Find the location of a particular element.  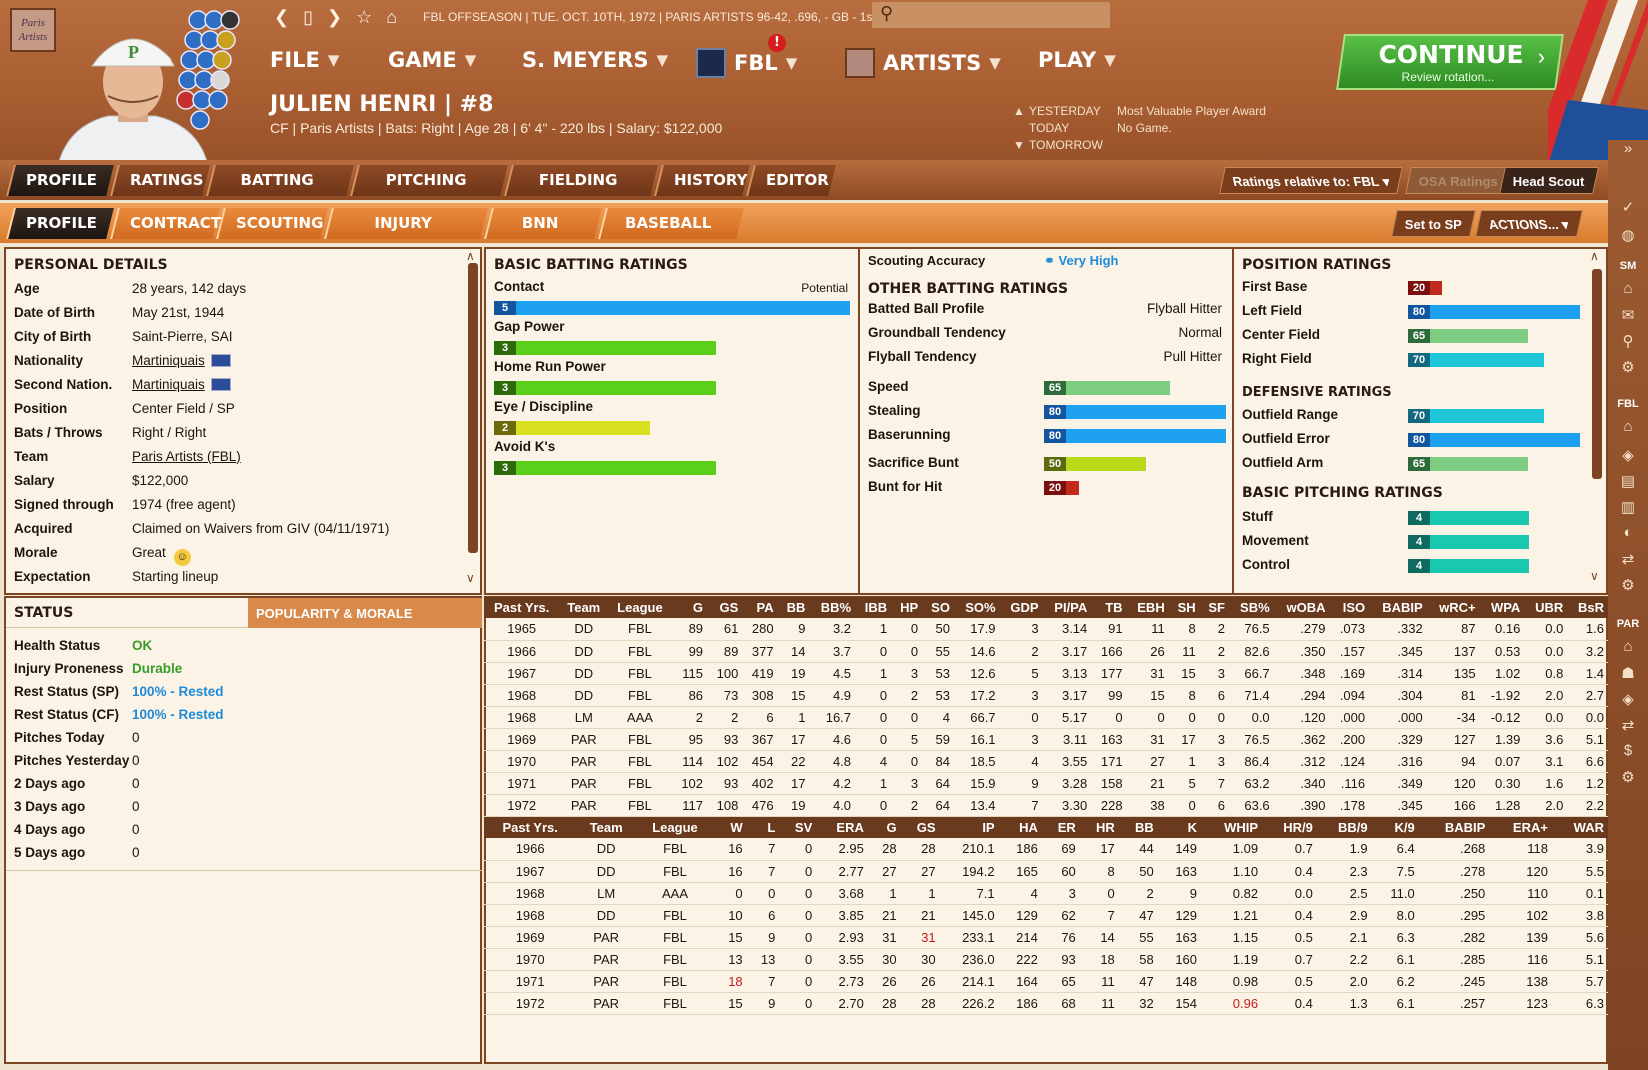

column-header: W is located at coordinates (730, 827).